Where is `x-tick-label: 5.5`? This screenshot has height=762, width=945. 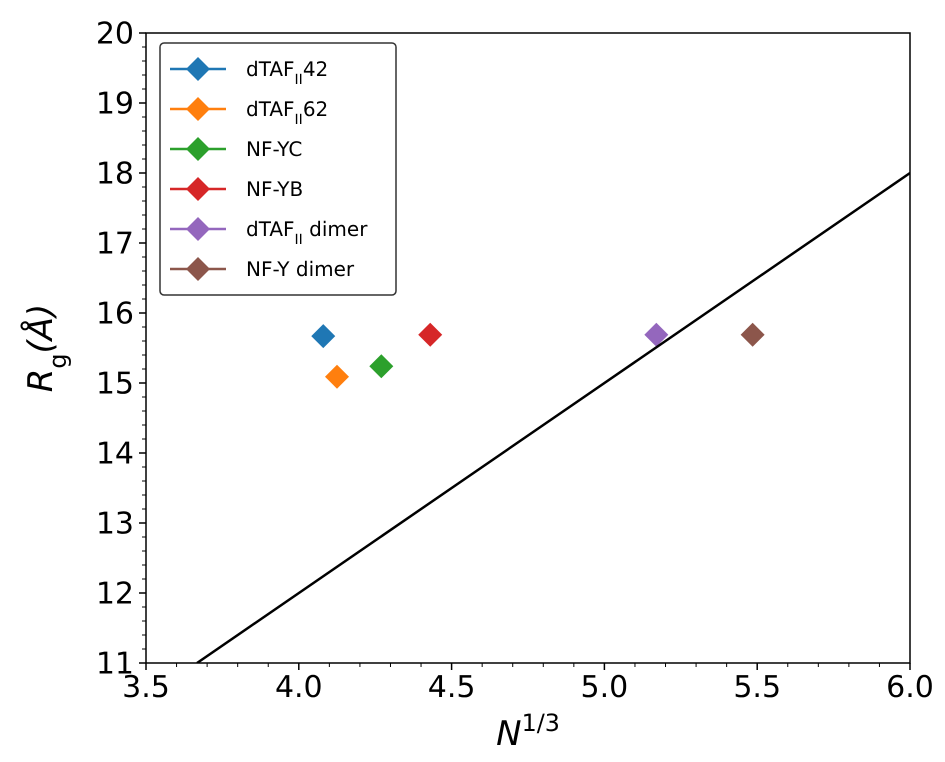
x-tick-label: 5.5 is located at coordinates (757, 687).